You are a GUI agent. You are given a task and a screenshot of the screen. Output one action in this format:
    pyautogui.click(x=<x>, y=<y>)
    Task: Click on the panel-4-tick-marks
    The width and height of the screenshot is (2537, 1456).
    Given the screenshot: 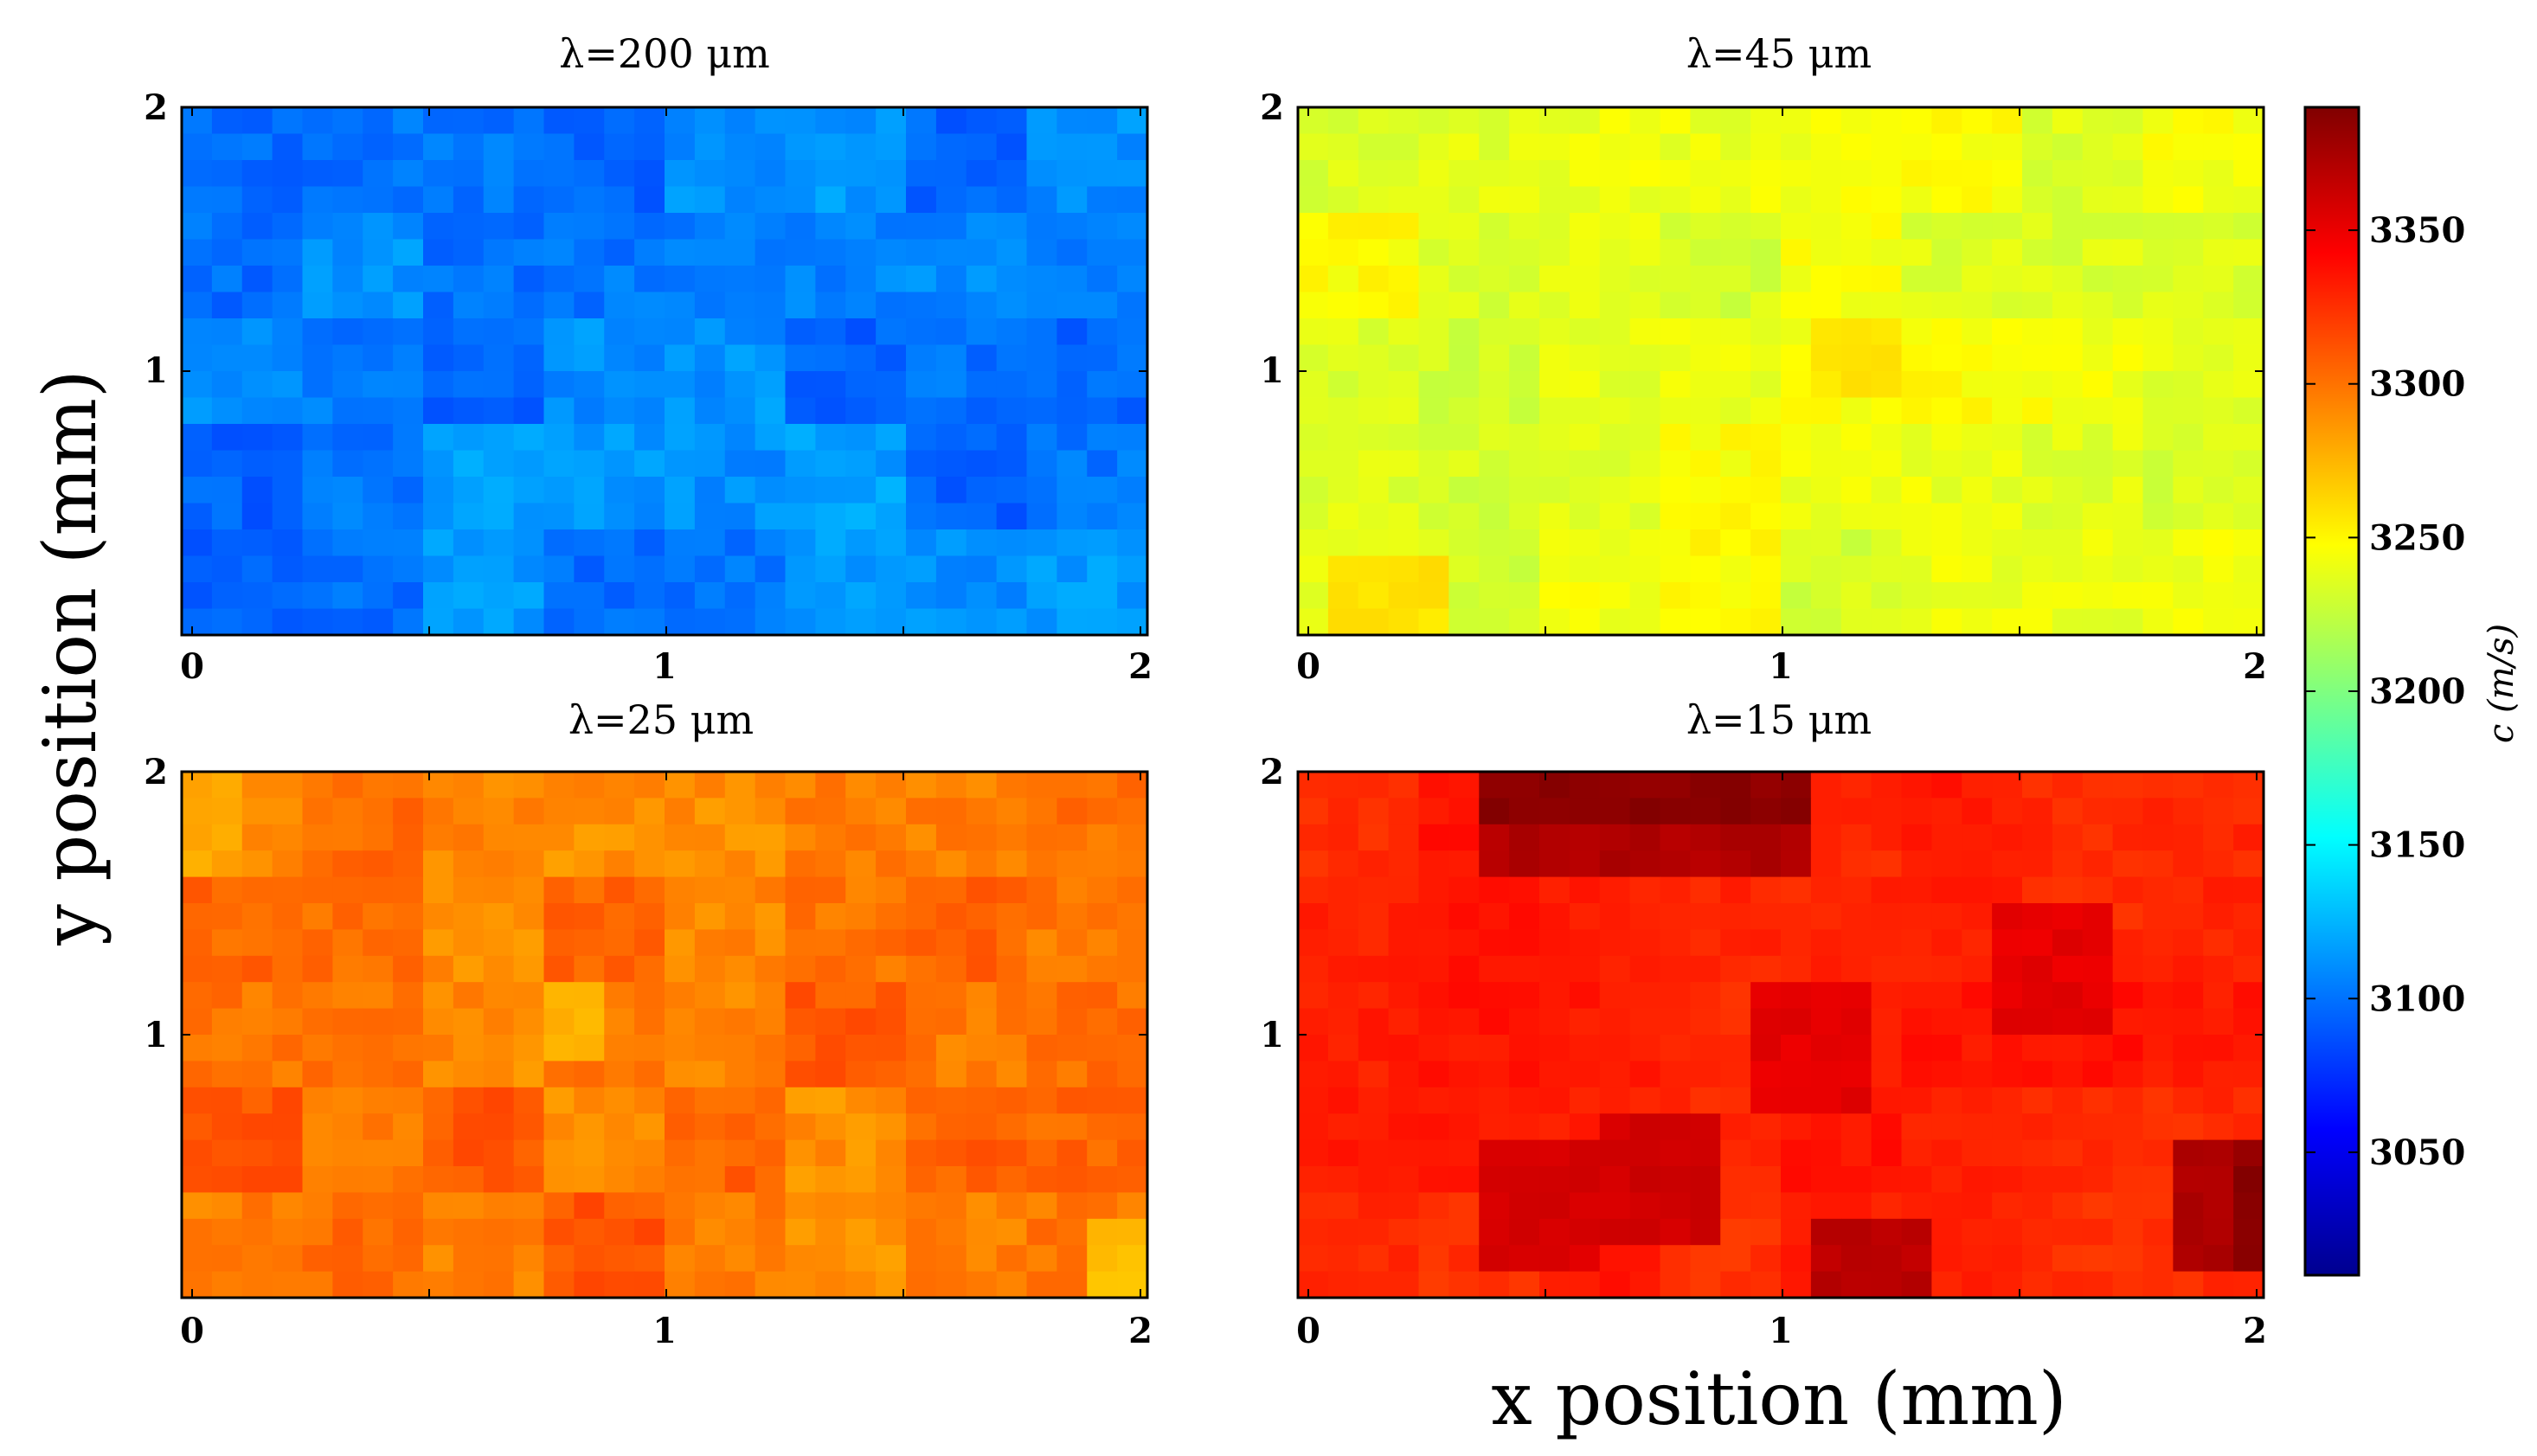 What is the action you would take?
    pyautogui.click(x=1781, y=1034)
    